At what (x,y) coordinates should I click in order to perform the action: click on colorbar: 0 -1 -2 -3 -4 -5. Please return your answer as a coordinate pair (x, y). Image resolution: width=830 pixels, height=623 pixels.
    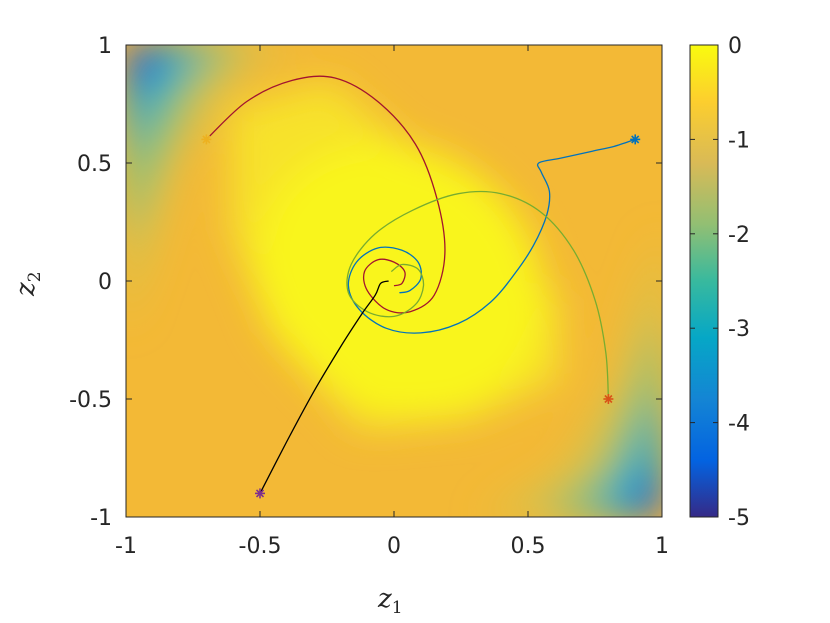
    Looking at the image, I should click on (719, 282).